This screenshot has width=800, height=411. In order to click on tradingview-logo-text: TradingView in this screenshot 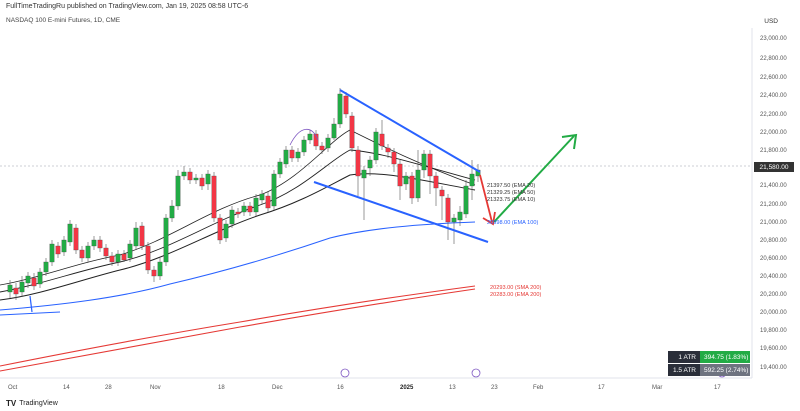, I will do `click(38, 403)`.